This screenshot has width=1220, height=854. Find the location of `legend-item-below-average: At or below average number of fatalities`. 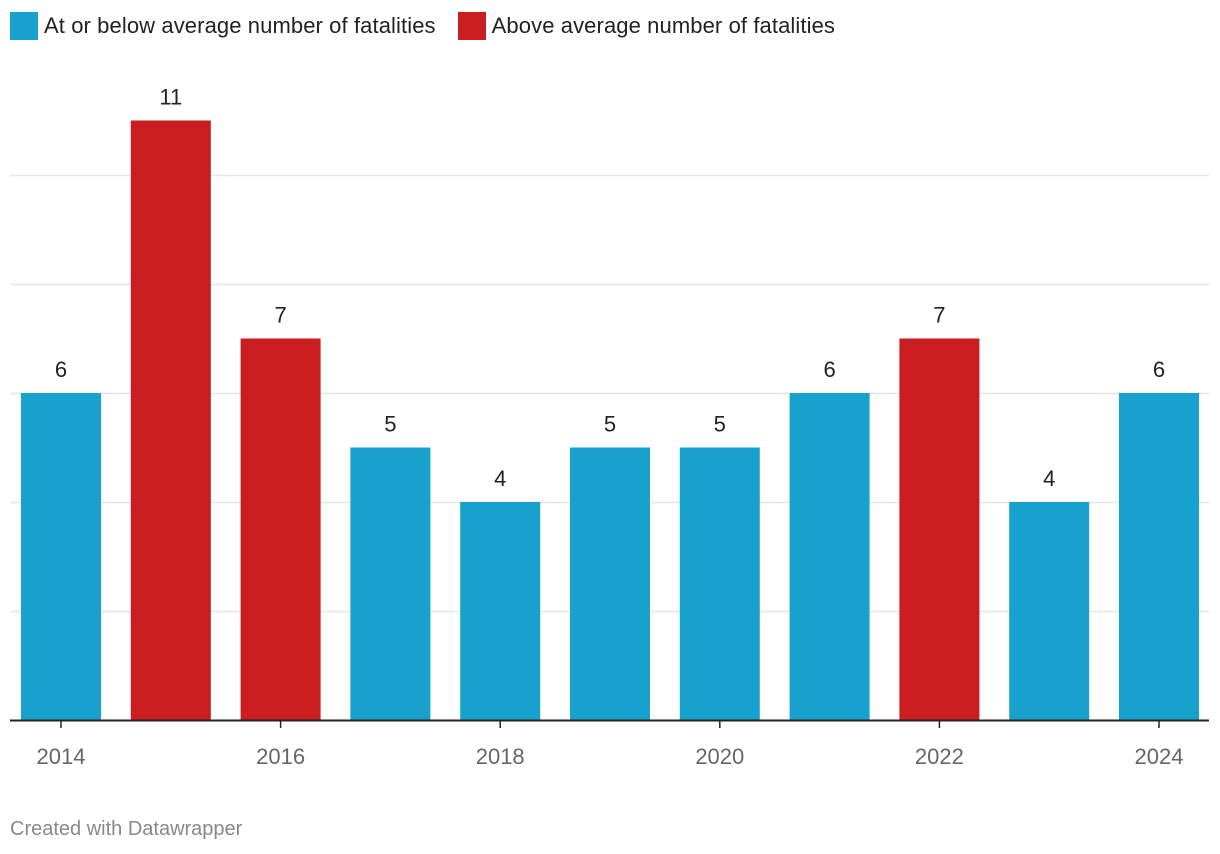

legend-item-below-average: At or below average number of fatalities is located at coordinates (223, 26).